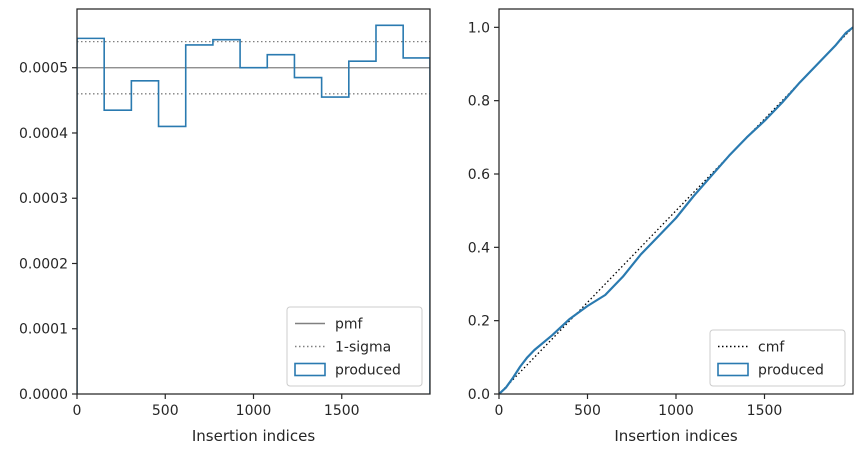 Image resolution: width=861 pixels, height=453 pixels. Describe the element at coordinates (43, 395) in the screenshot. I see `y-tick-label: 0.0000` at that location.